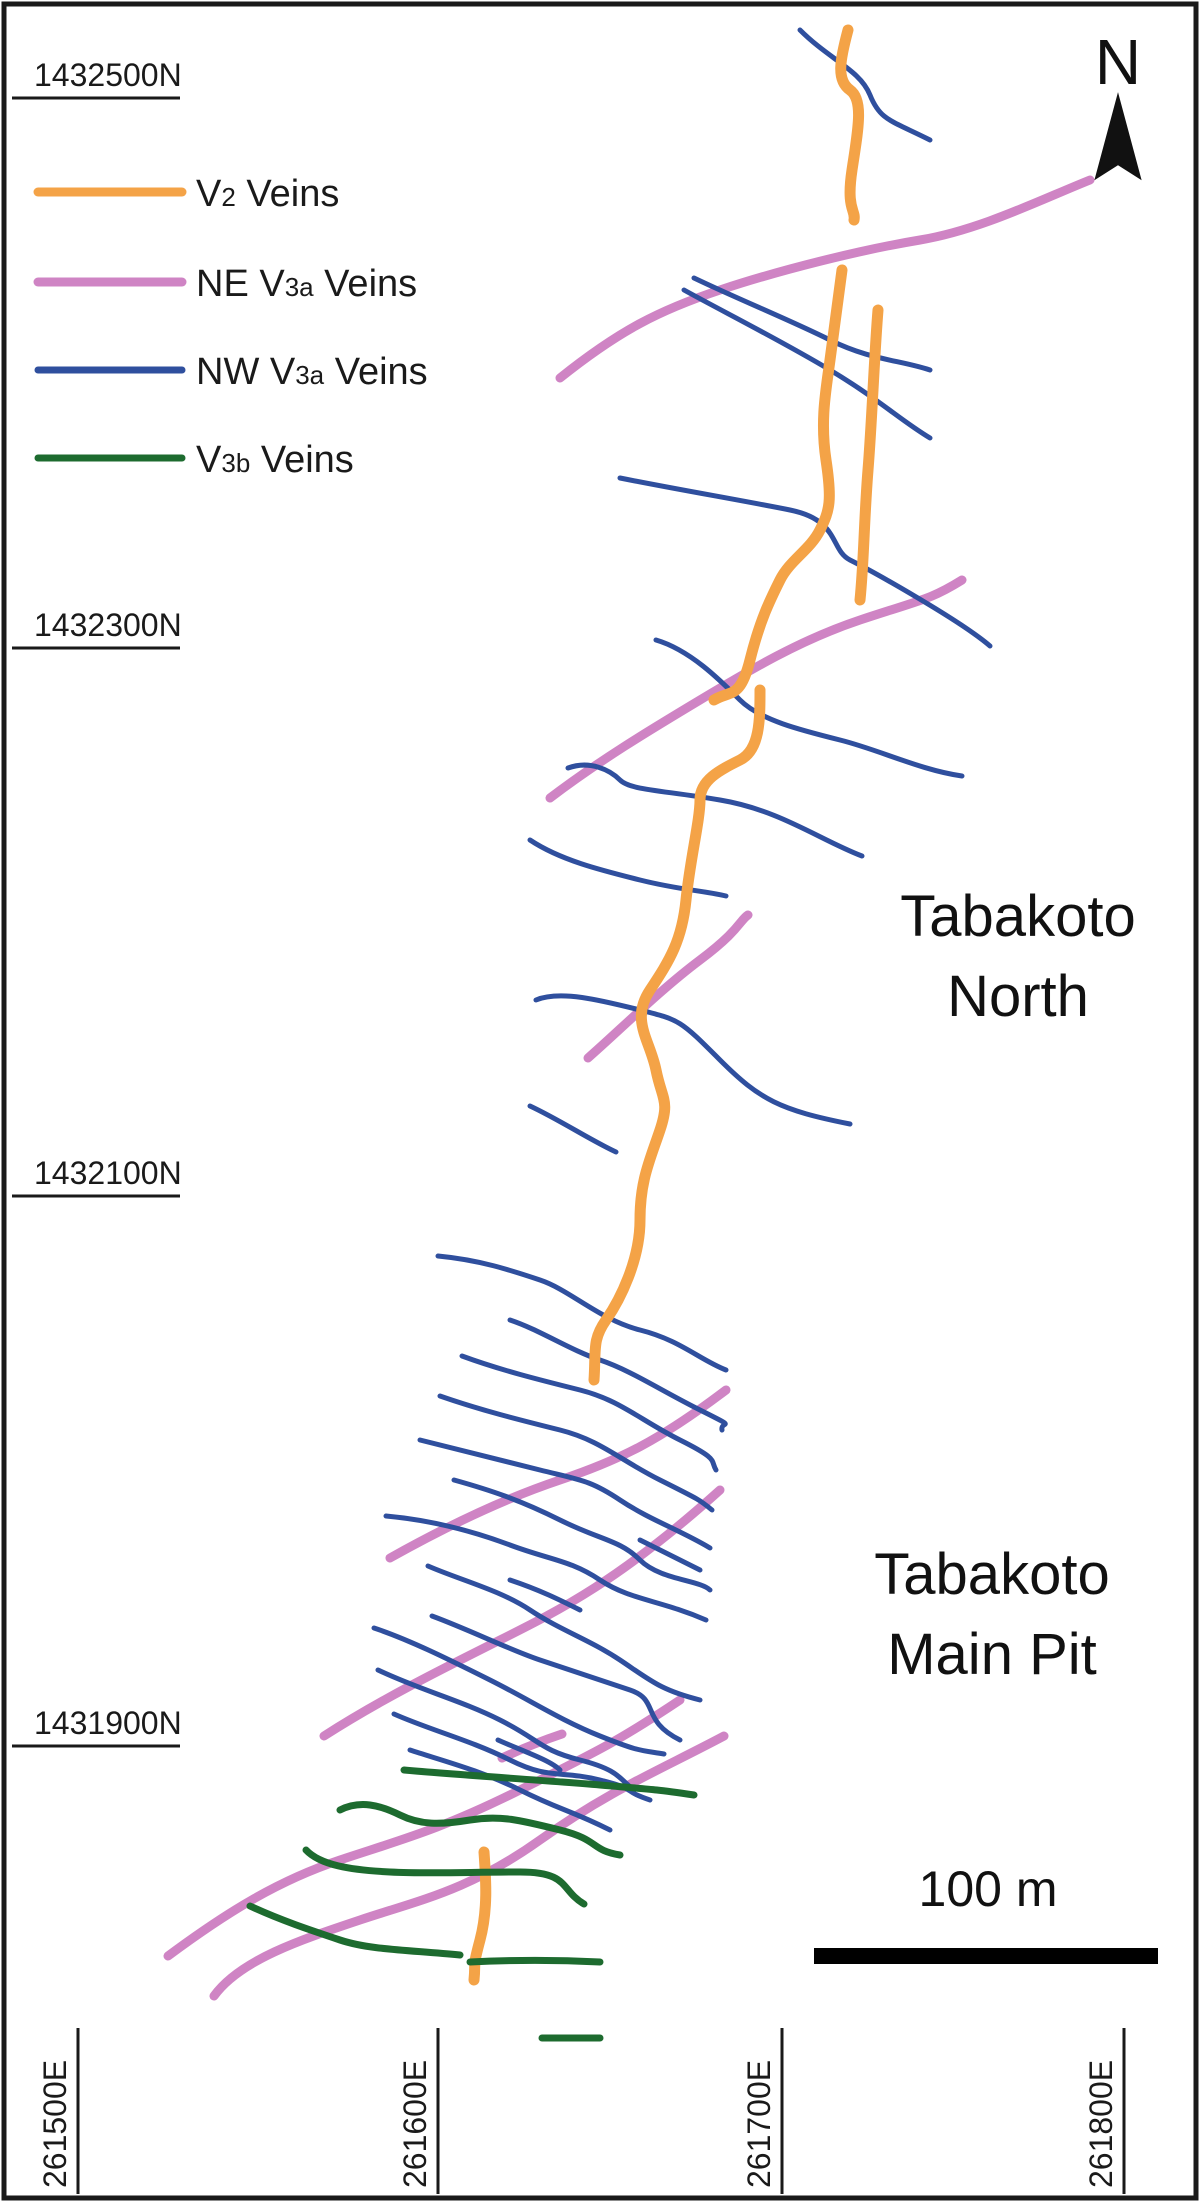 This screenshot has height=2202, width=1200. What do you see at coordinates (1118, 136) in the screenshot?
I see `north-arrow-icon` at bounding box center [1118, 136].